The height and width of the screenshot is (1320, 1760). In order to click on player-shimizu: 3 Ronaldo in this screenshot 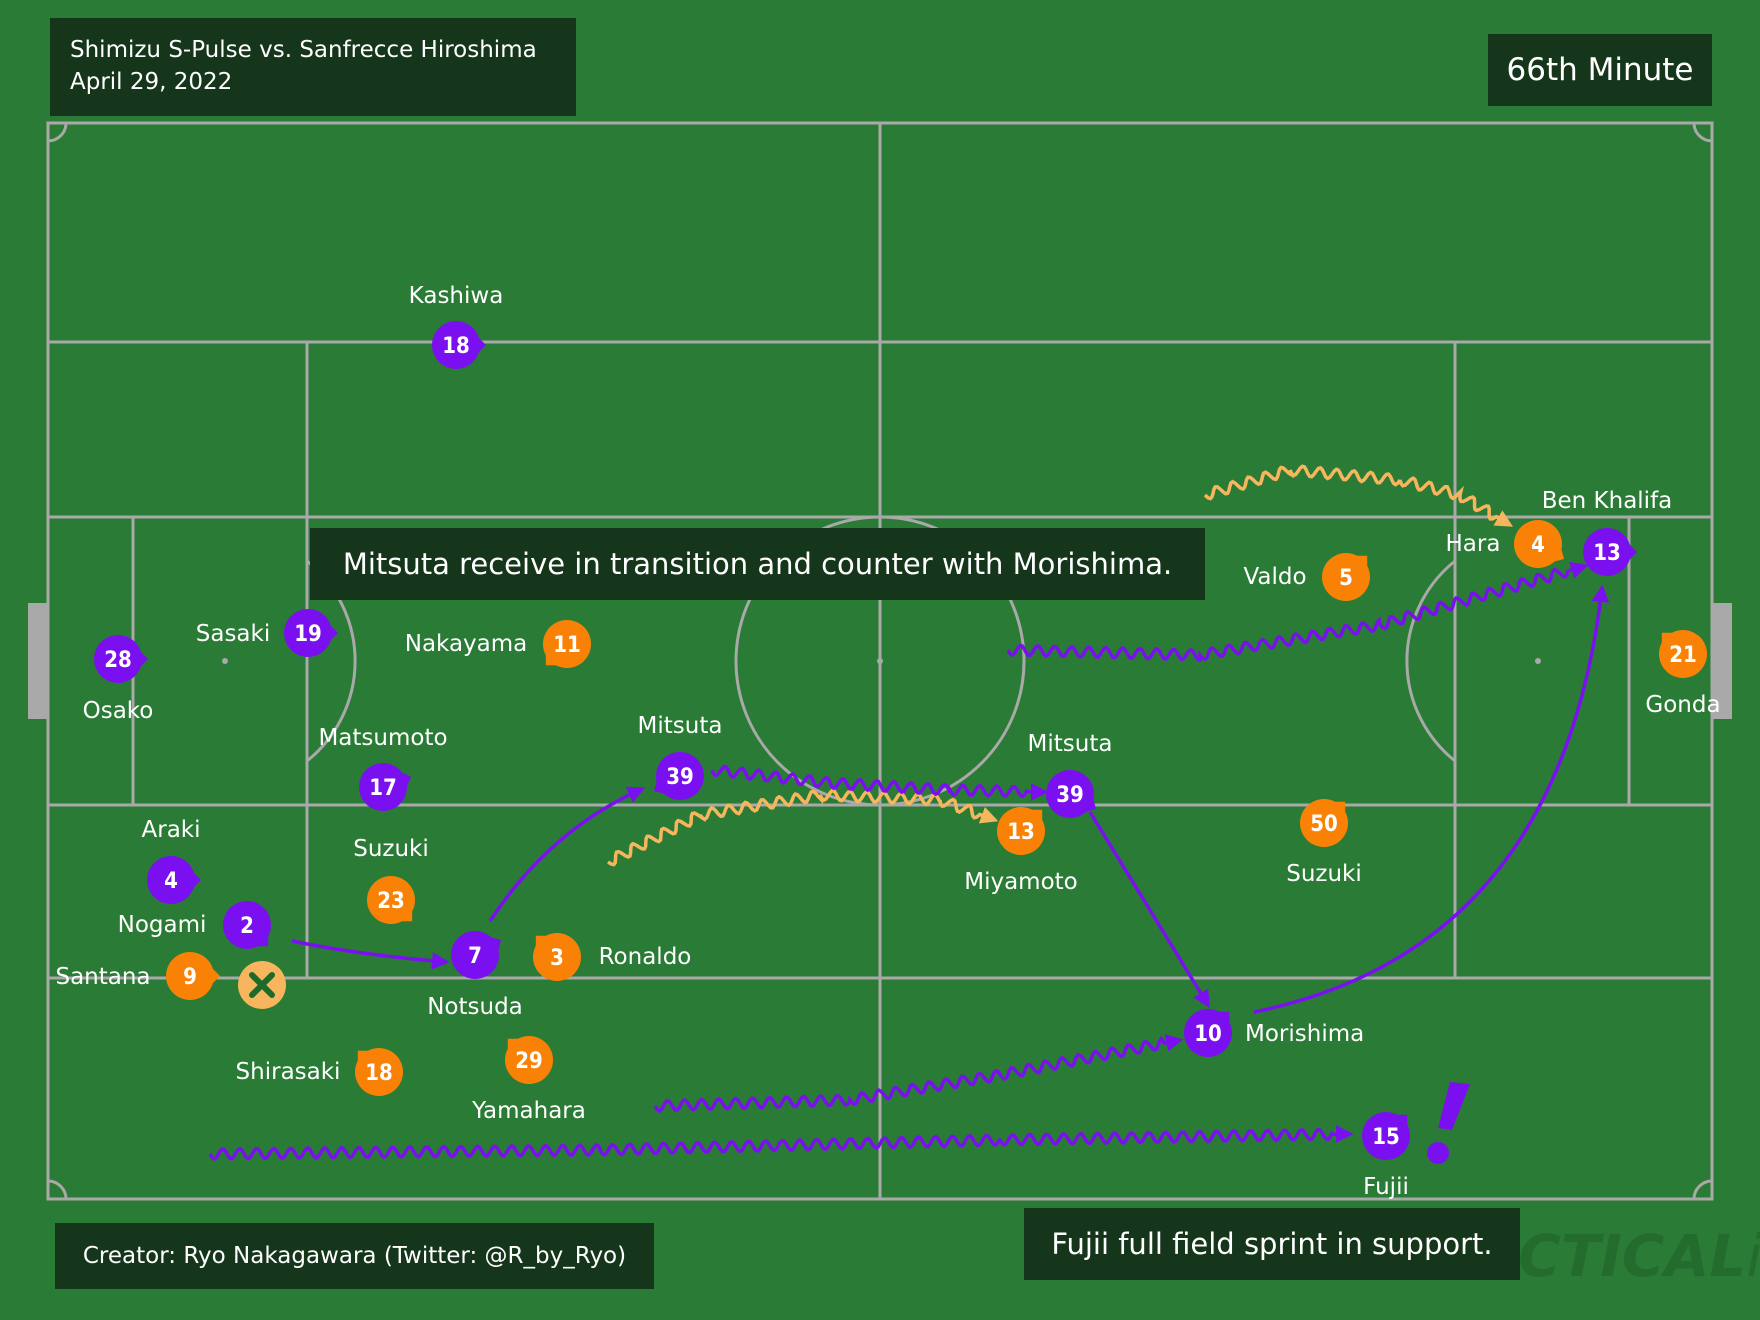, I will do `click(612, 957)`.